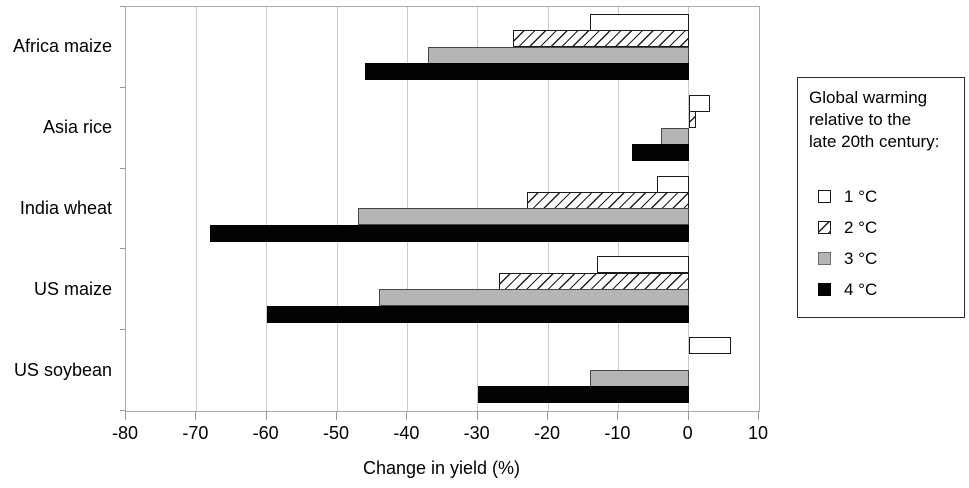  I want to click on bar-india-wheat-2c, so click(607, 200).